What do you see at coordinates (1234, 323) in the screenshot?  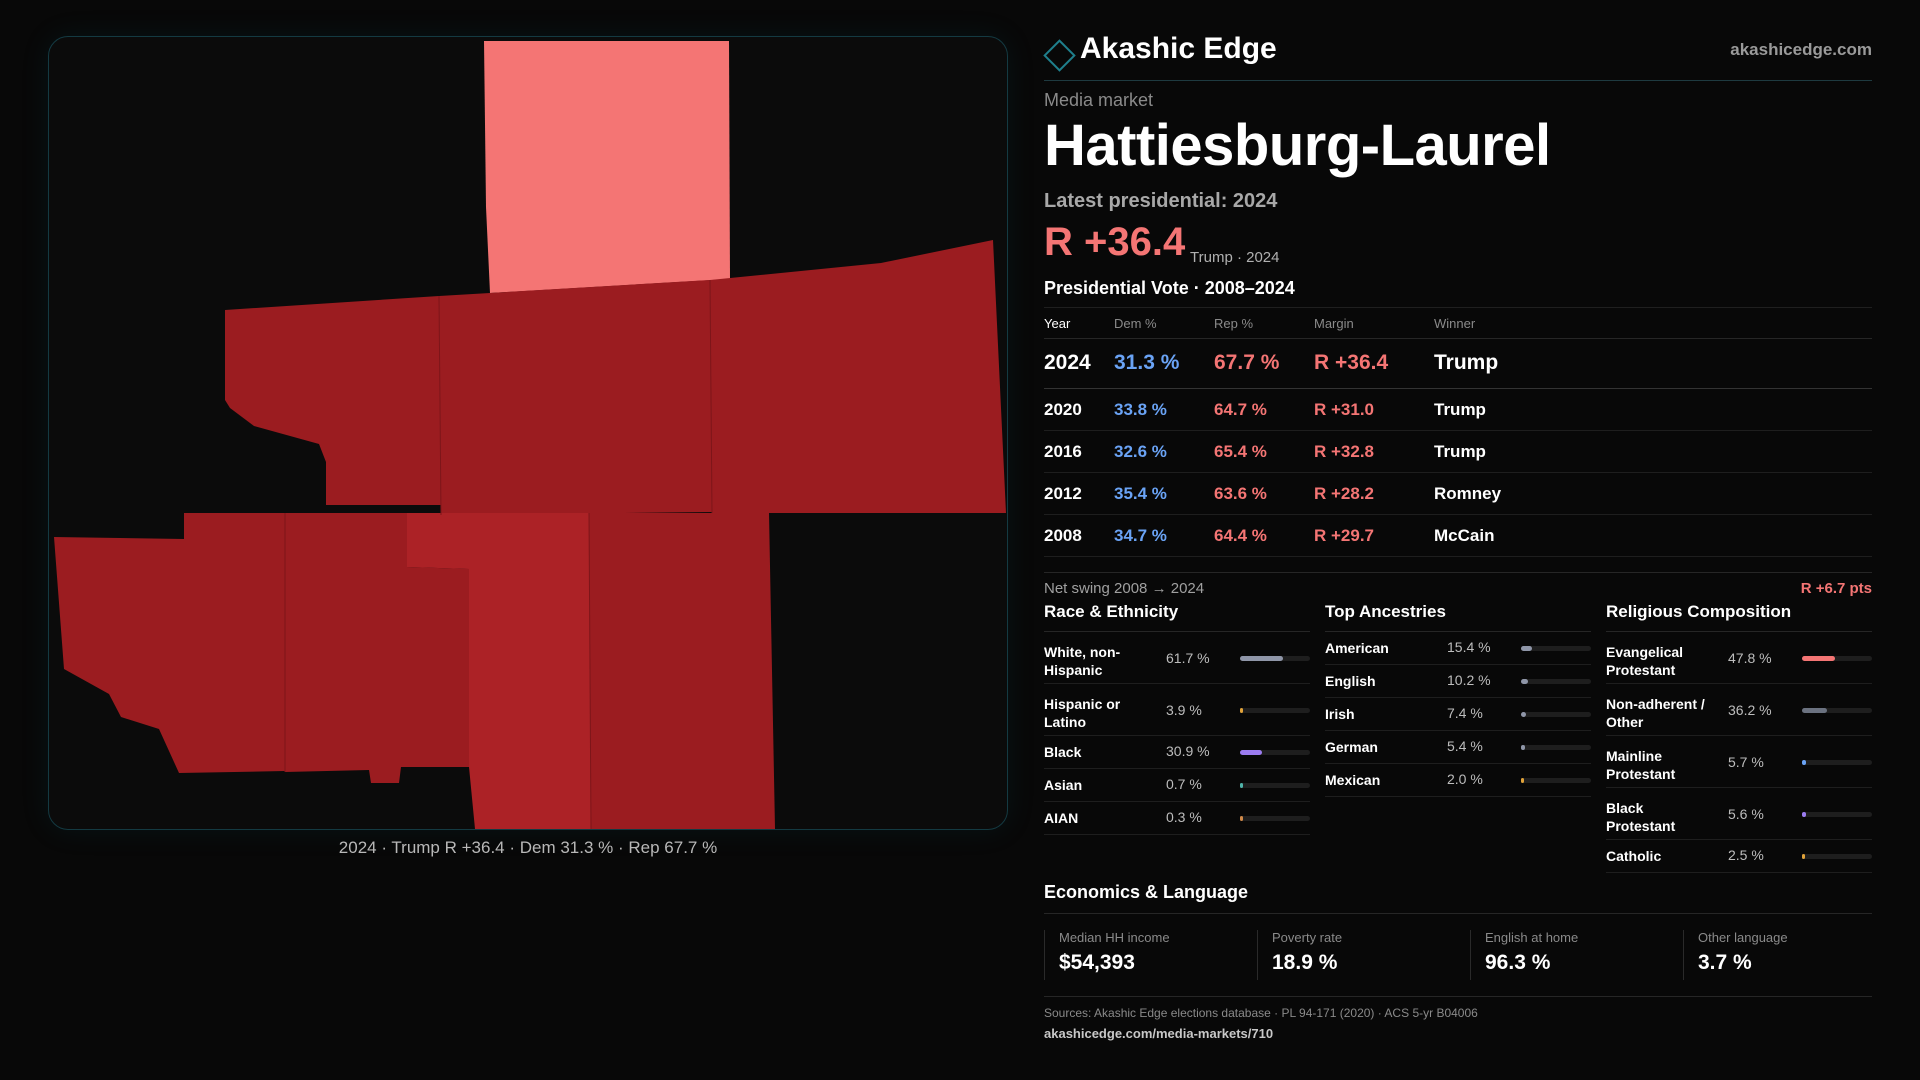 I see `col-rep: Rep %` at bounding box center [1234, 323].